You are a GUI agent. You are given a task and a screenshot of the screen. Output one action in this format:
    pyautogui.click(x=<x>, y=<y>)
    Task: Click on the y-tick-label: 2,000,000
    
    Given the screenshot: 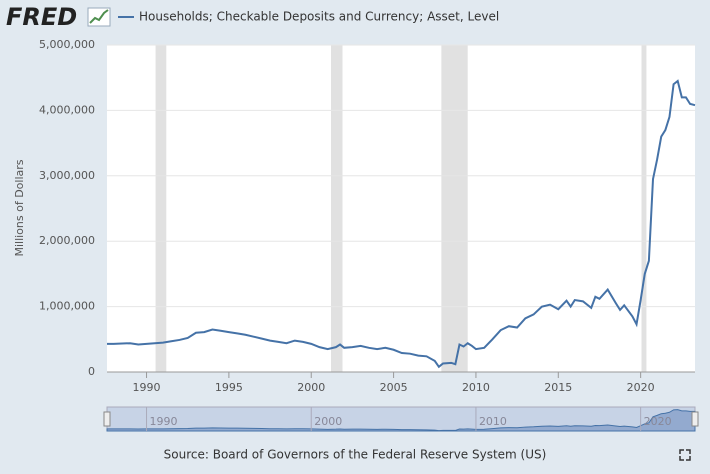 What is the action you would take?
    pyautogui.click(x=67, y=240)
    